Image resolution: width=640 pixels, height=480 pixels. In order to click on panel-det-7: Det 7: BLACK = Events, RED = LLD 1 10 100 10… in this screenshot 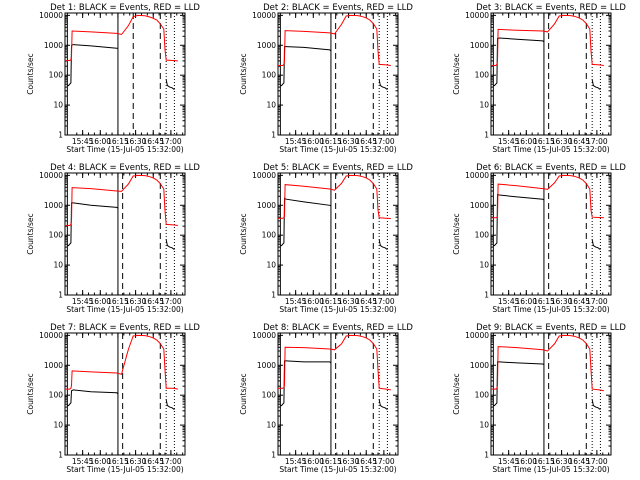, I will do `click(113, 398)`.